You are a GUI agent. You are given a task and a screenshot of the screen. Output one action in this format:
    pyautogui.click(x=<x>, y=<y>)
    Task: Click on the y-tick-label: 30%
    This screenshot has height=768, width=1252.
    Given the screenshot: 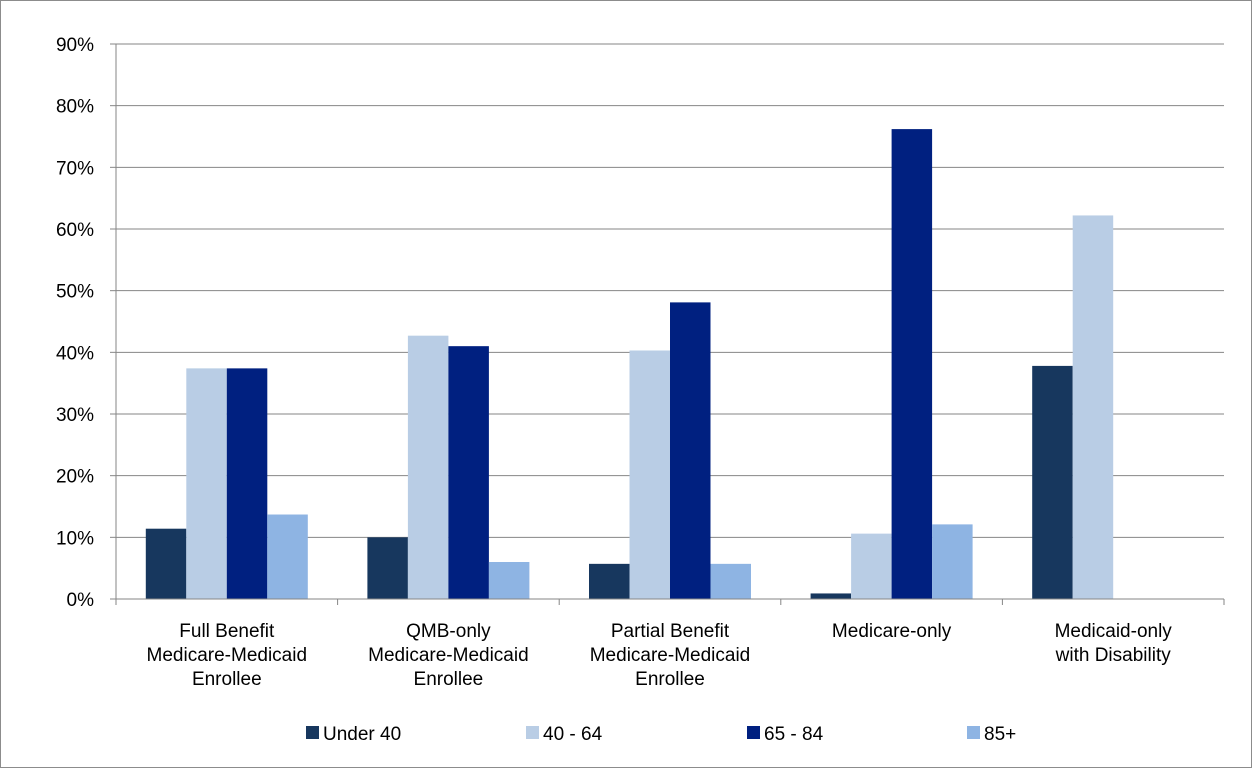 What is the action you would take?
    pyautogui.click(x=75, y=415)
    